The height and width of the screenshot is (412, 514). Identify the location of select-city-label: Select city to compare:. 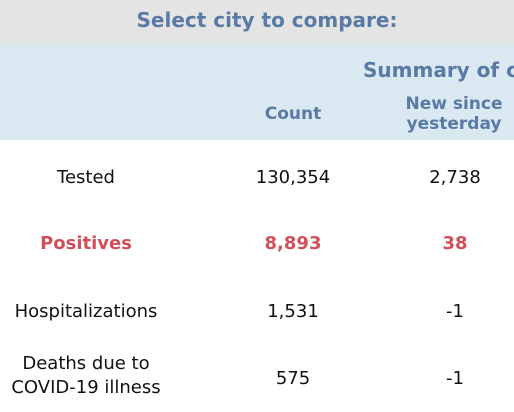
(267, 20).